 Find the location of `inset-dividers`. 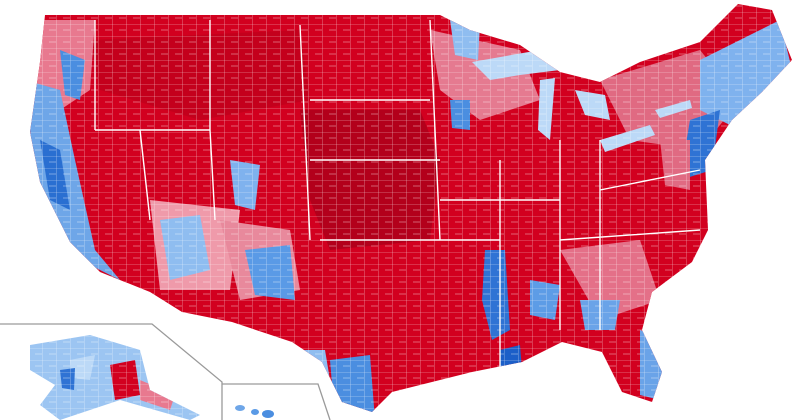

inset-dividers is located at coordinates (165, 371).